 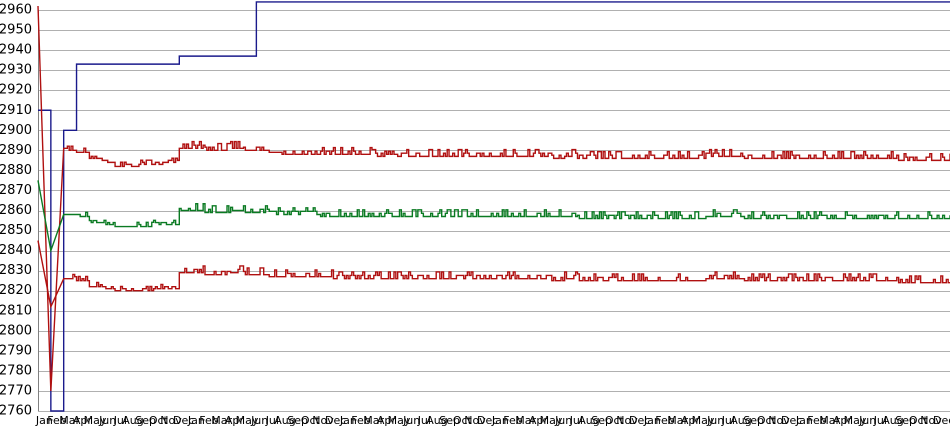 I want to click on y-axis-tick-label: 2920, so click(x=16, y=90).